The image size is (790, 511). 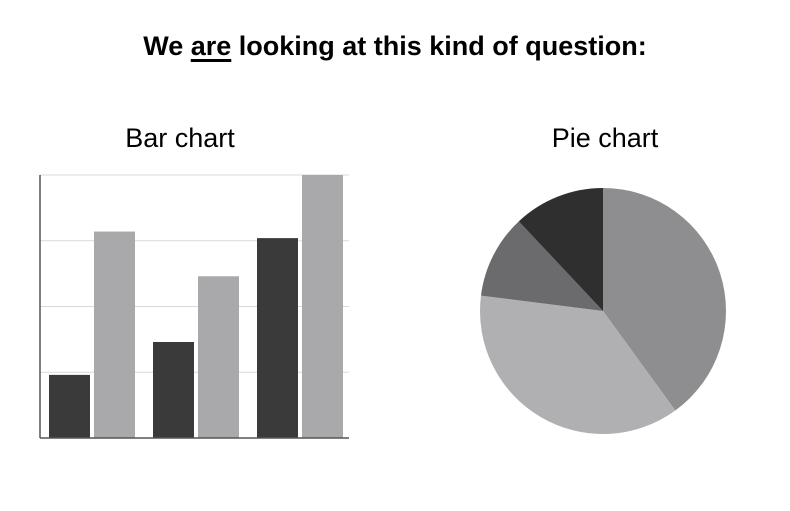 What do you see at coordinates (605, 138) in the screenshot?
I see `pie-chart-title: Pie chart` at bounding box center [605, 138].